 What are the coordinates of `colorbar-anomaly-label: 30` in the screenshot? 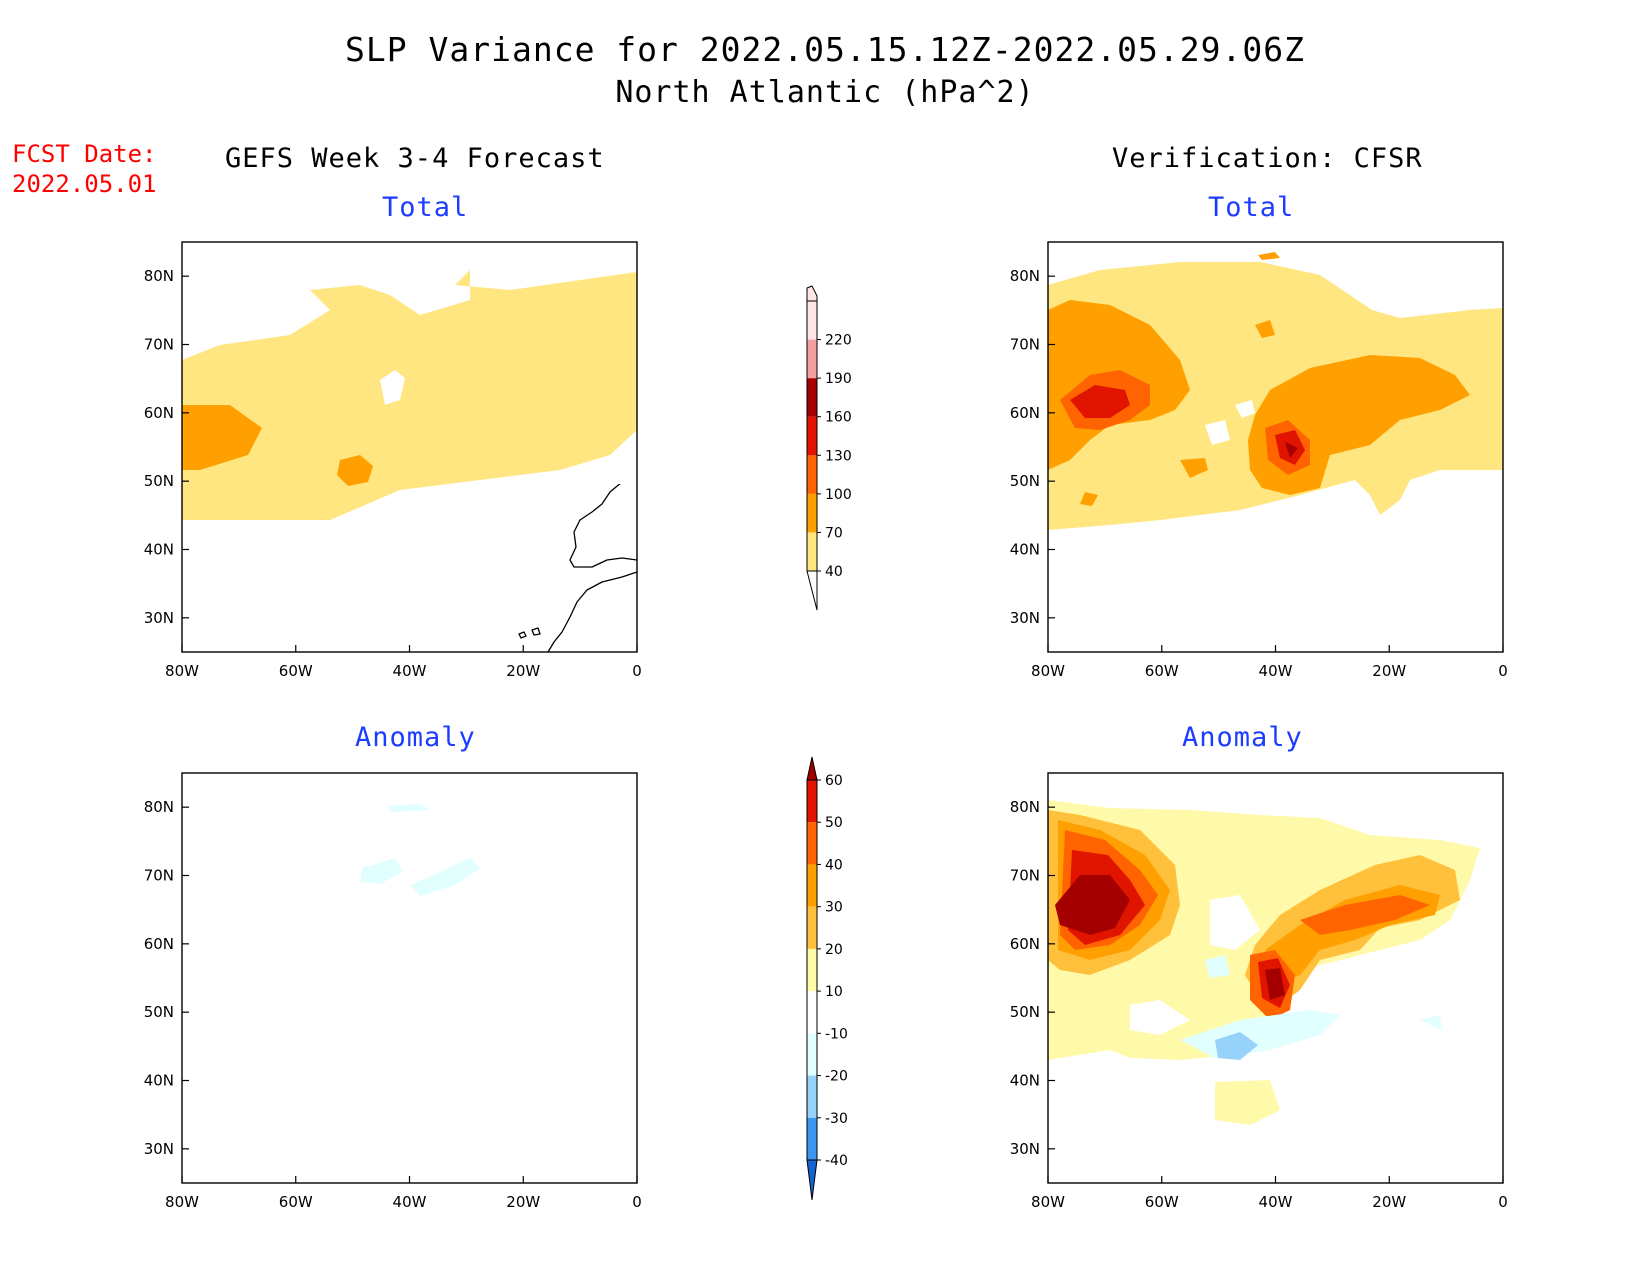 It's located at (834, 908).